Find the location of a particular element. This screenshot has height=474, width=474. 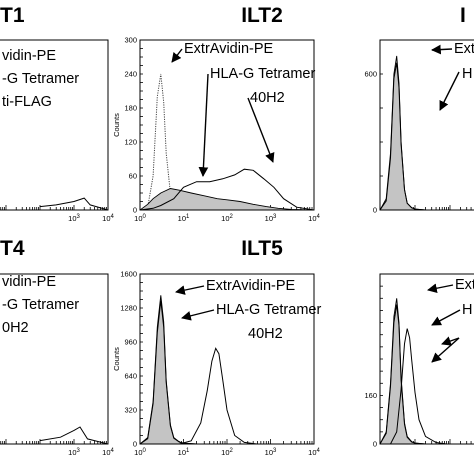

panel-4: 103 104 vidin-PE -G Tetramer 0H2 is located at coordinates (57, 365).